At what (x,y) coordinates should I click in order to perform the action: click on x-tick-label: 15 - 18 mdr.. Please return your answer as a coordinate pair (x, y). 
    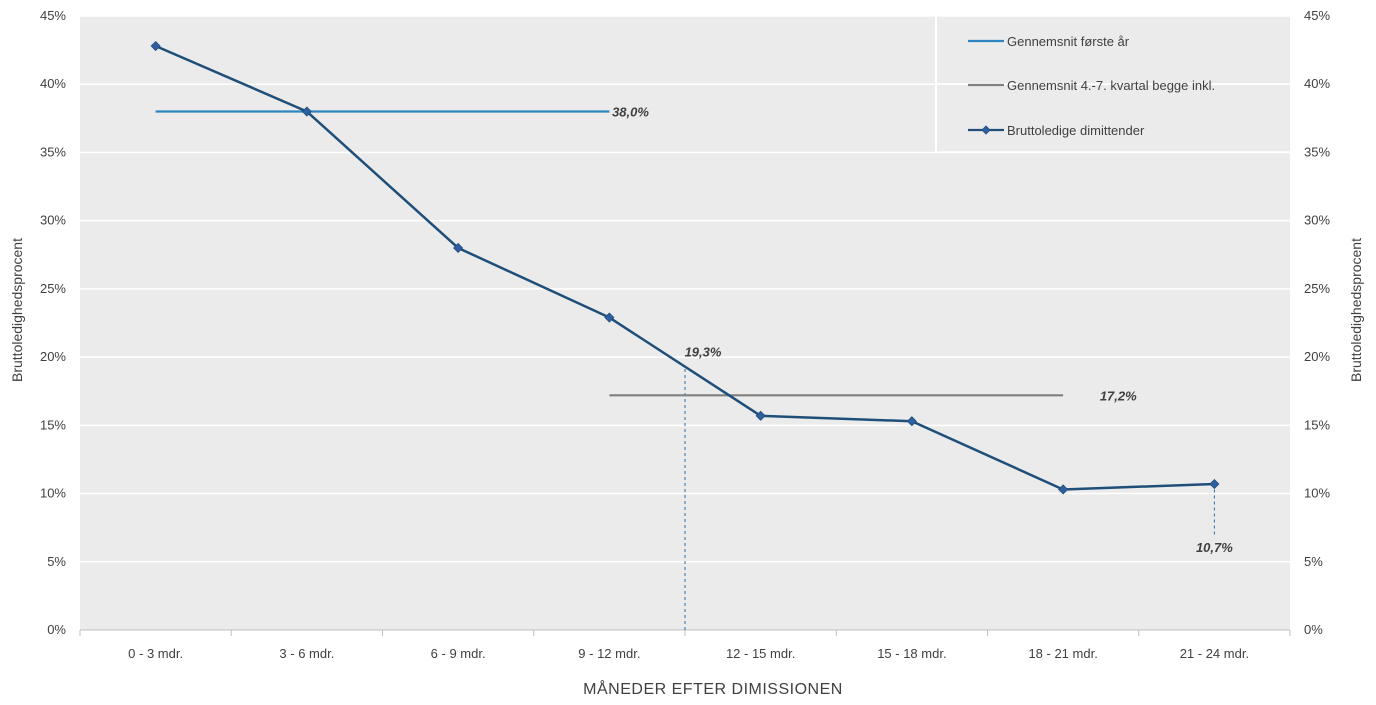
    Looking at the image, I should click on (911, 653).